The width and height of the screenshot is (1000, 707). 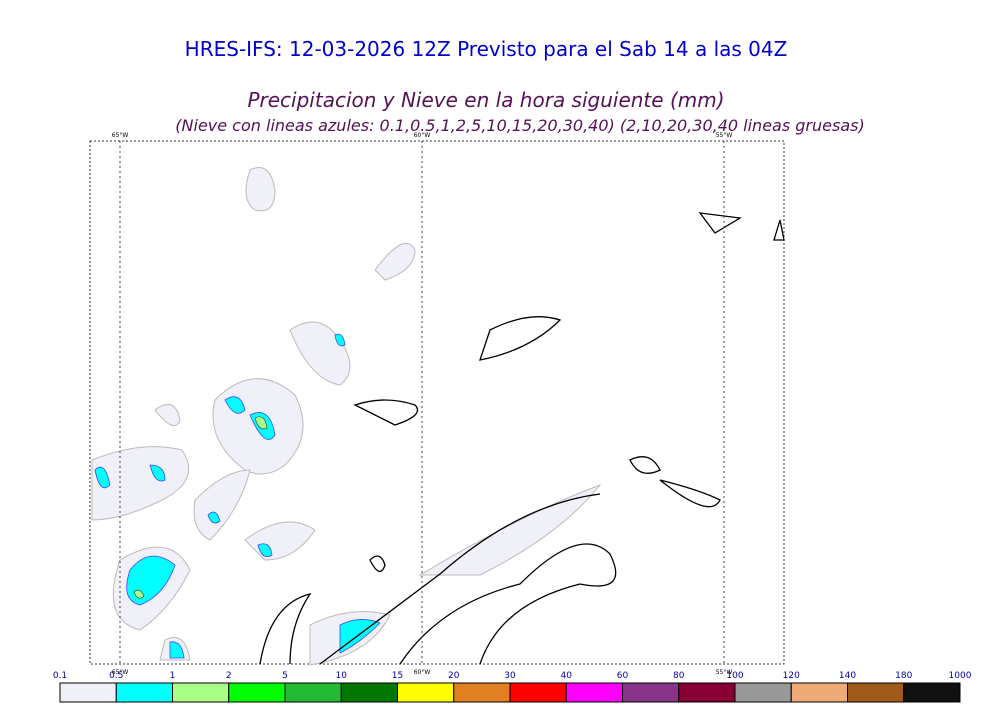 I want to click on colorbar-label: 0.1, so click(x=60, y=676).